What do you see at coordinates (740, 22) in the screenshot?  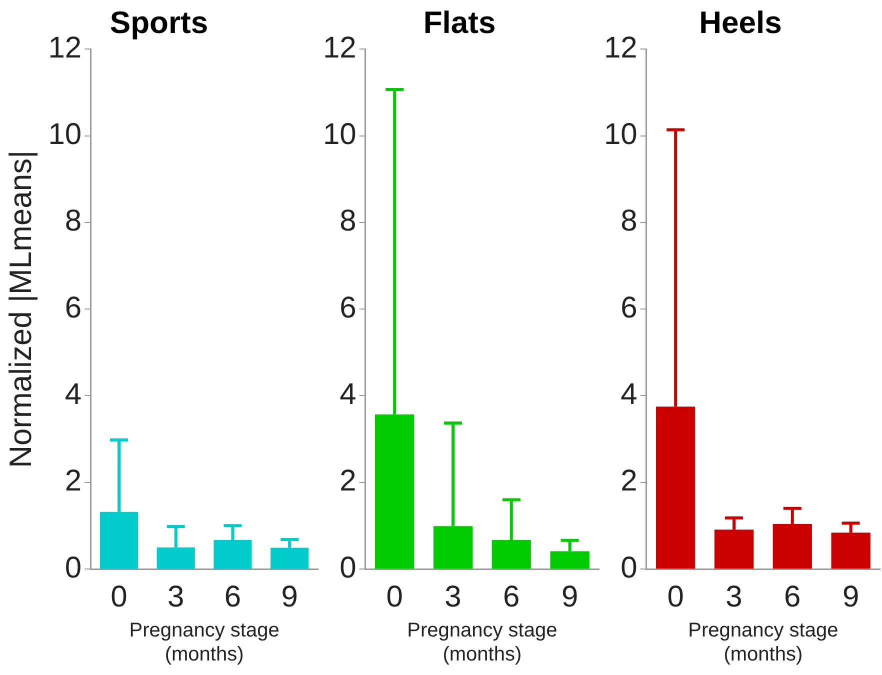 I see `chart-title: Heels` at bounding box center [740, 22].